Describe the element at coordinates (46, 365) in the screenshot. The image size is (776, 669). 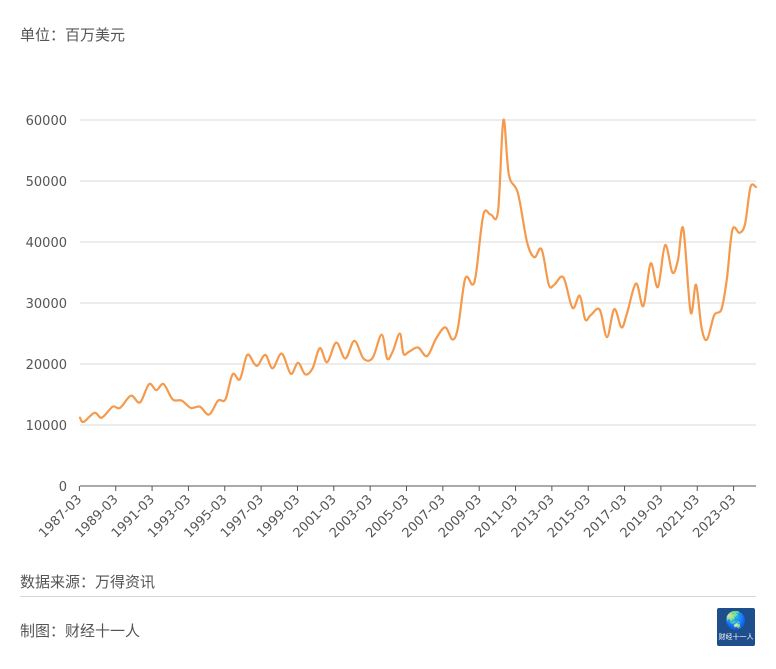
I see `y-tick-label: 20000` at that location.